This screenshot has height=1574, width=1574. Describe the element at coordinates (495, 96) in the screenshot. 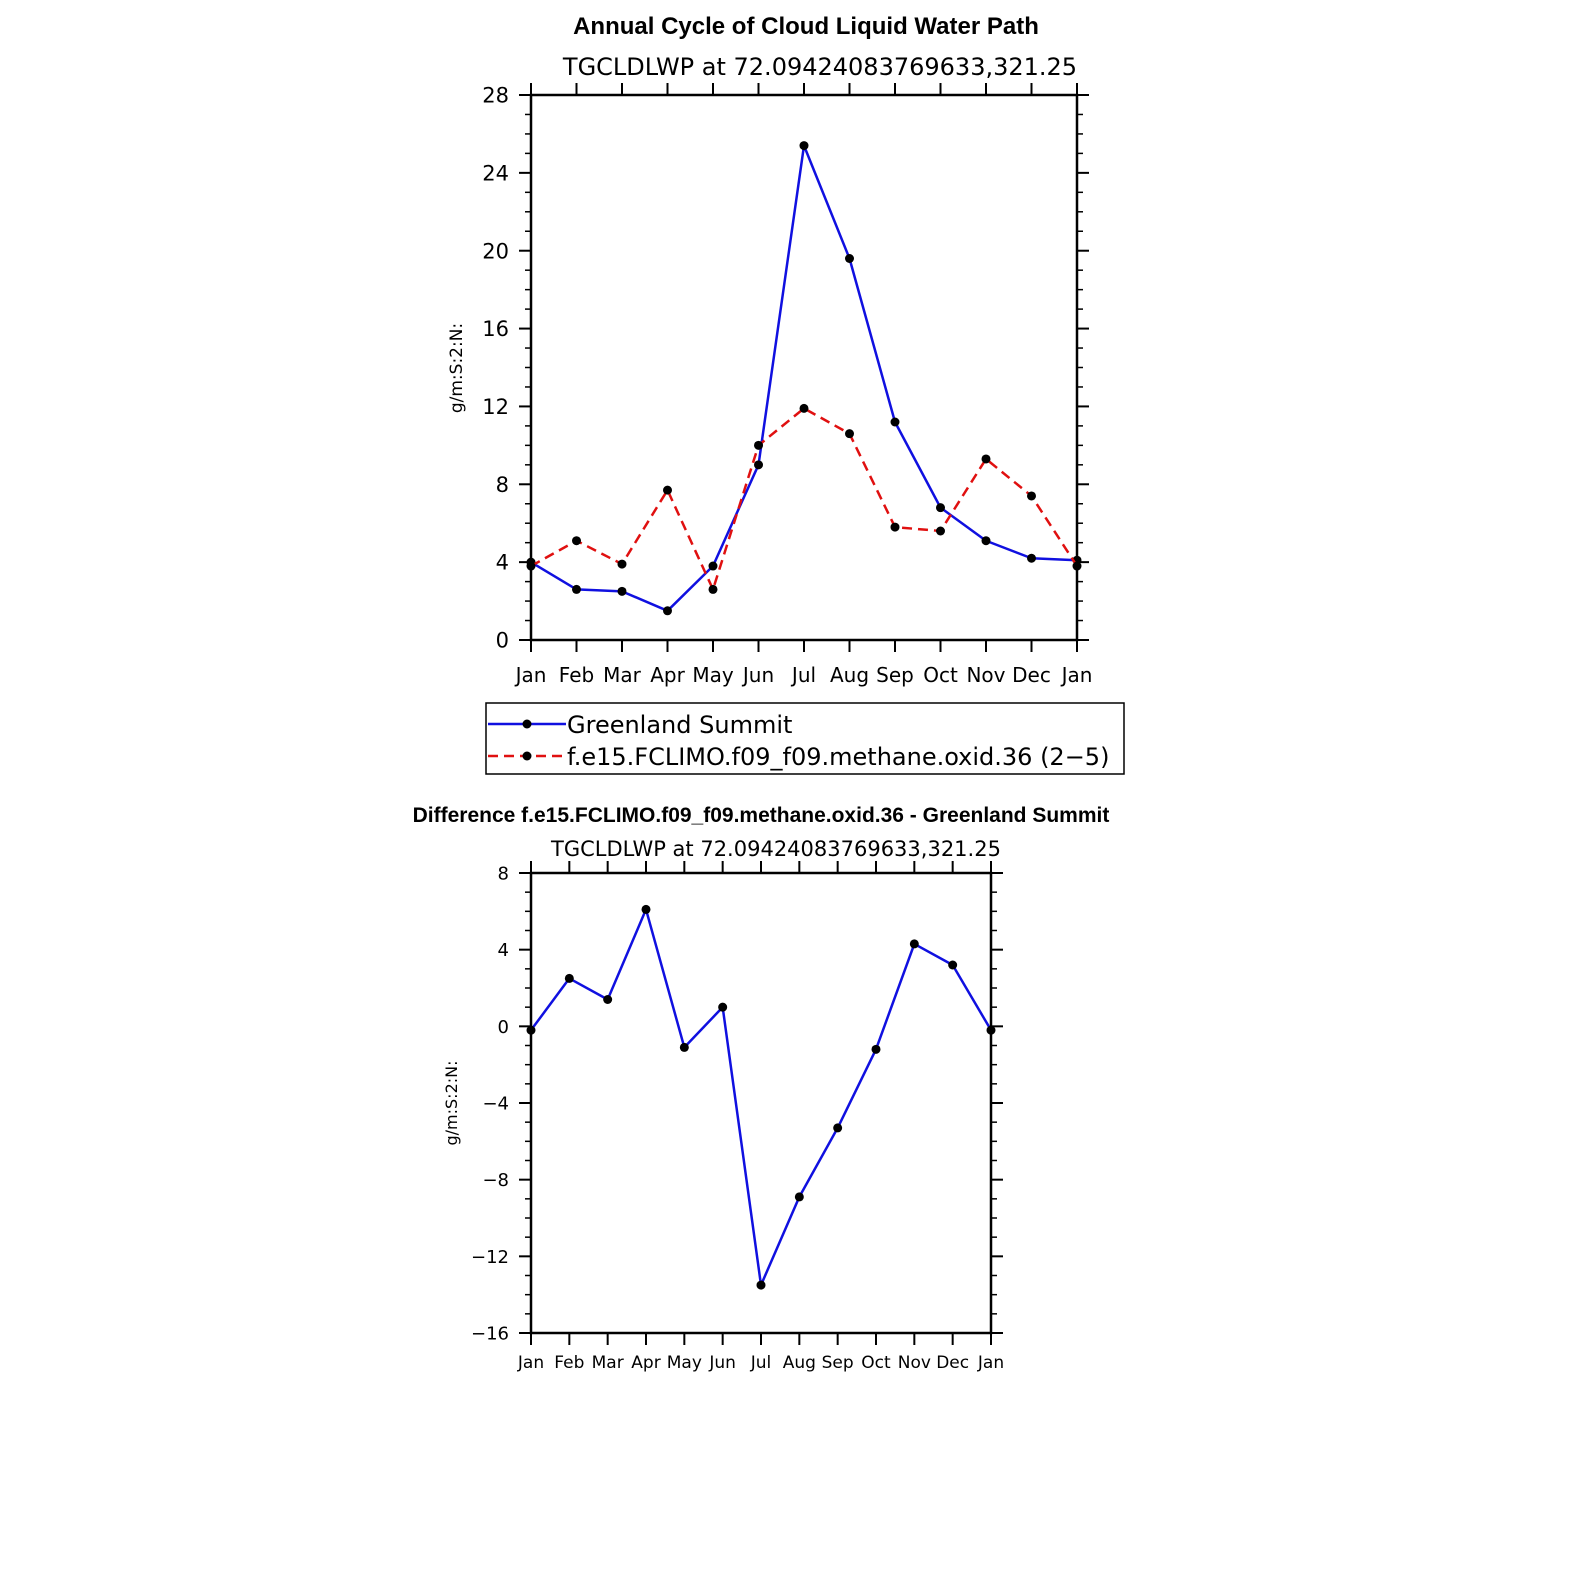

I see `y-tick-label: 28` at that location.